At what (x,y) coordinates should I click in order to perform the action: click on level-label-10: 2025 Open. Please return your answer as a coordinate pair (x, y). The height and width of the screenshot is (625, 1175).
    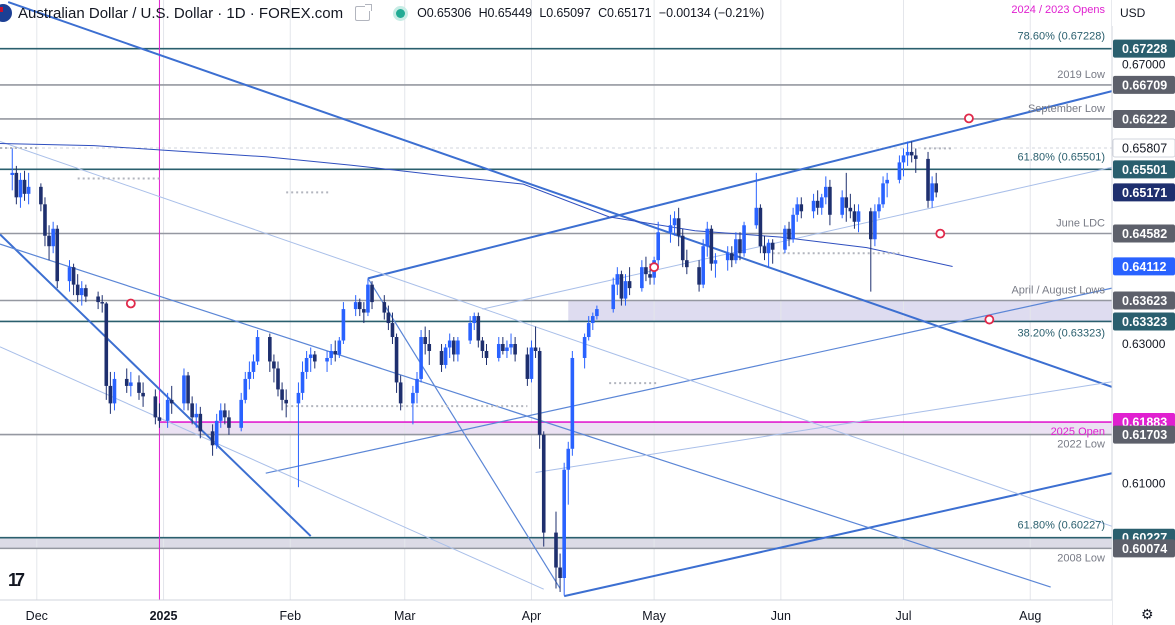
    Looking at the image, I should click on (1078, 432).